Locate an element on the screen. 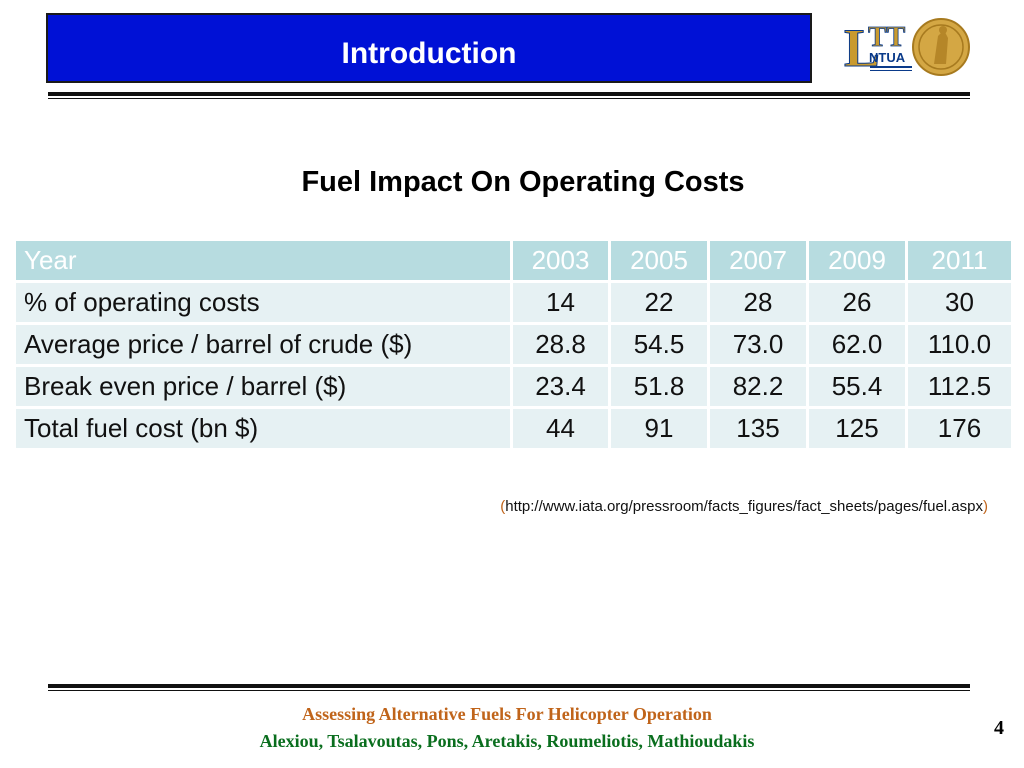 This screenshot has width=1024, height=768. table-row: % of operating costs 14 22 28 26 30 is located at coordinates (513, 302).